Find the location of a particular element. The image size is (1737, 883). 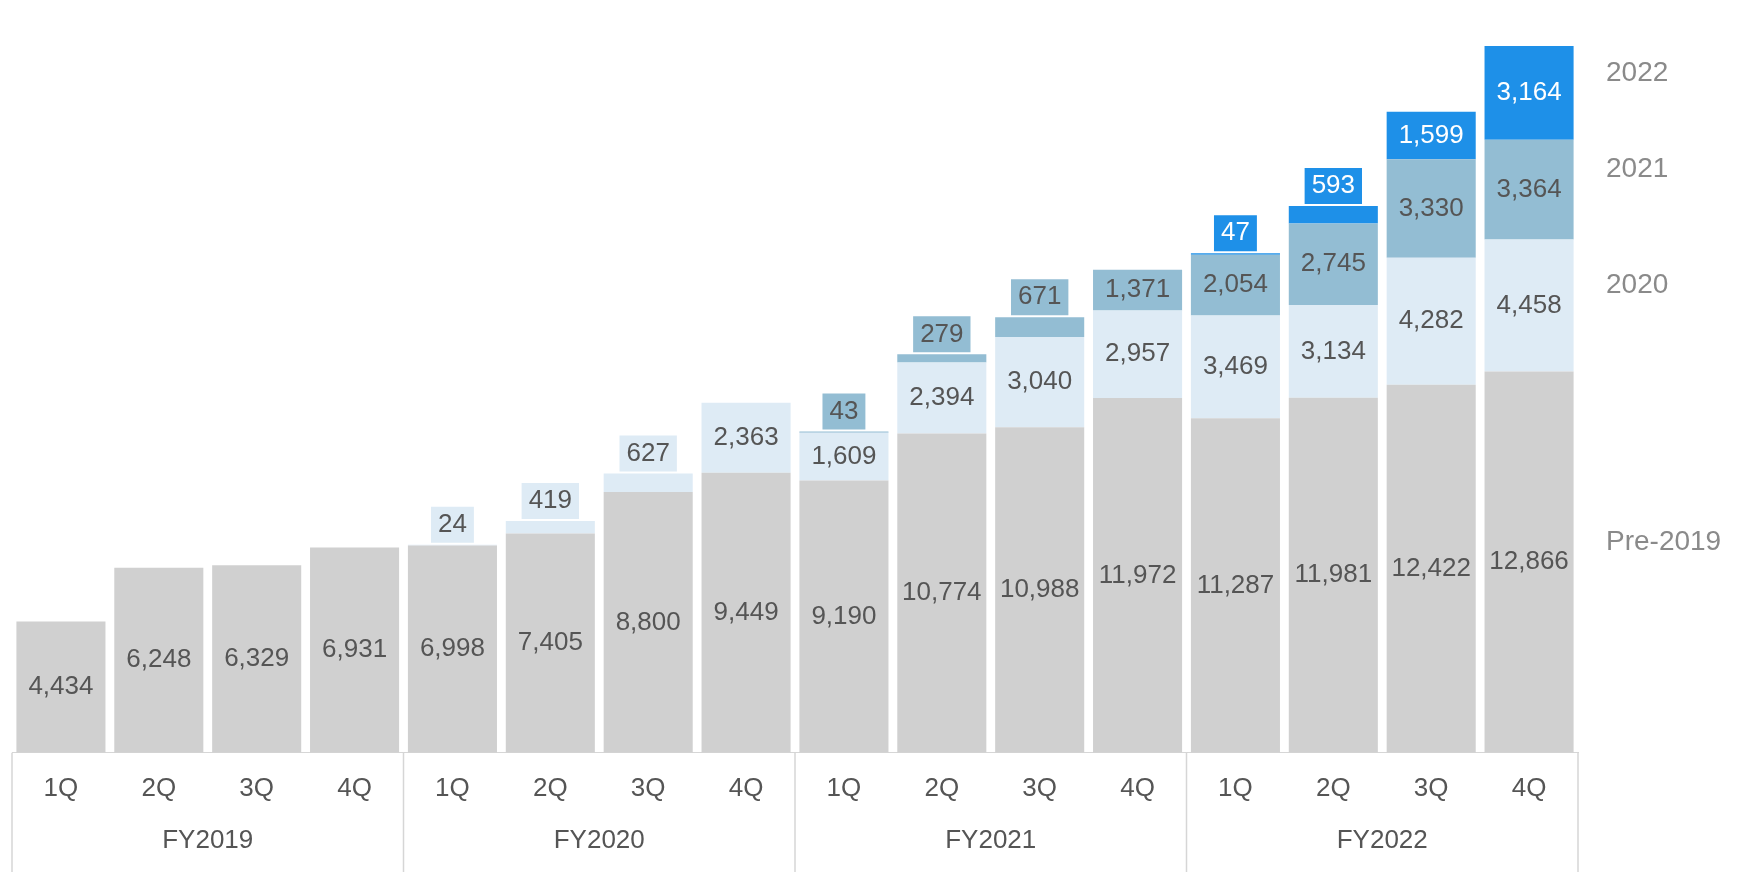

data-label: 3,164 is located at coordinates (1529, 91).